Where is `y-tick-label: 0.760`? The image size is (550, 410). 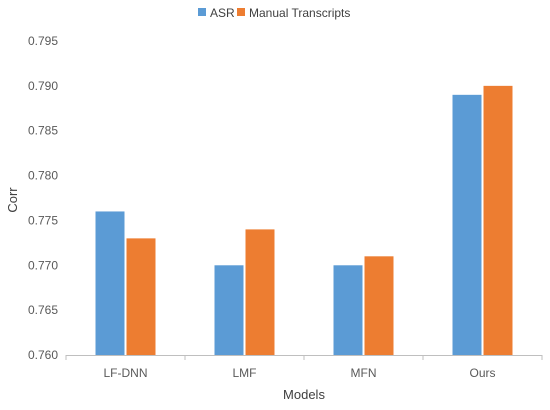
y-tick-label: 0.760 is located at coordinates (43, 355).